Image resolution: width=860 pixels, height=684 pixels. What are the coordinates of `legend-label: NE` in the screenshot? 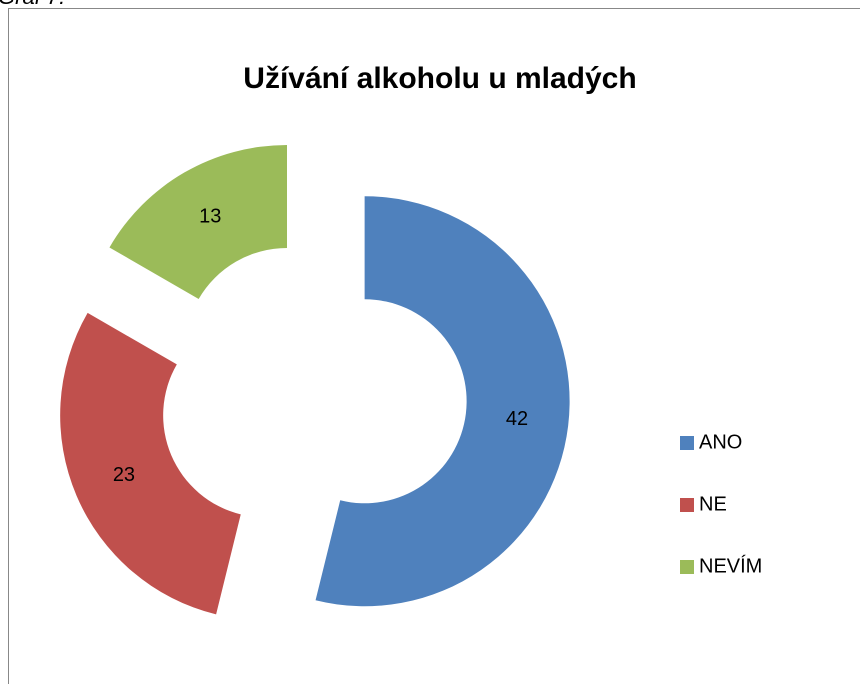 It's located at (713, 504).